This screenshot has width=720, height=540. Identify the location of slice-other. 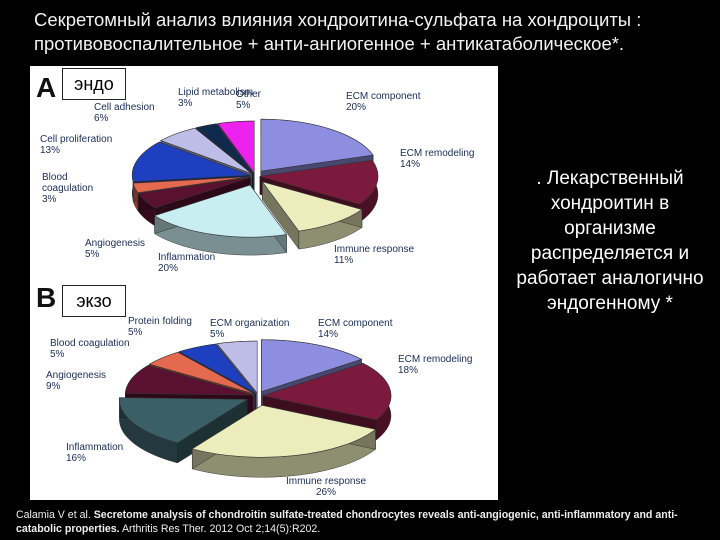
(236, 147).